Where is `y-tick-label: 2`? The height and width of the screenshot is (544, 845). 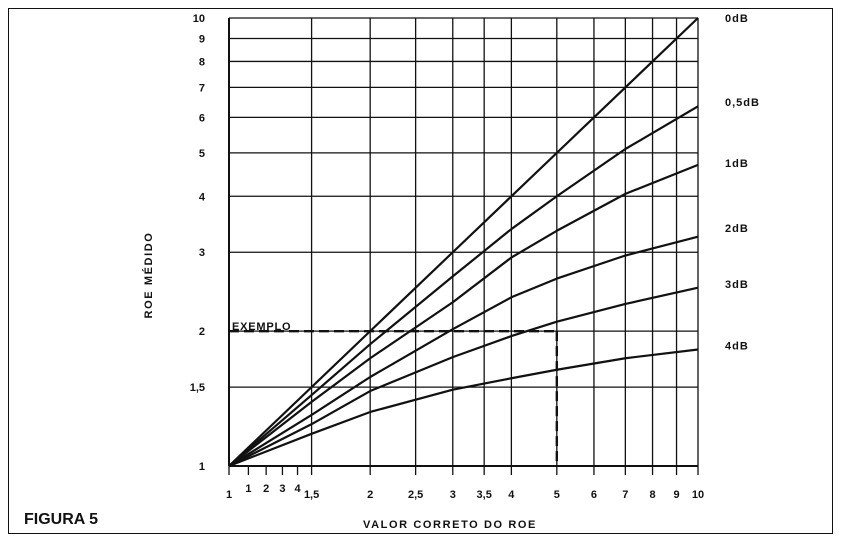
y-tick-label: 2 is located at coordinates (202, 332).